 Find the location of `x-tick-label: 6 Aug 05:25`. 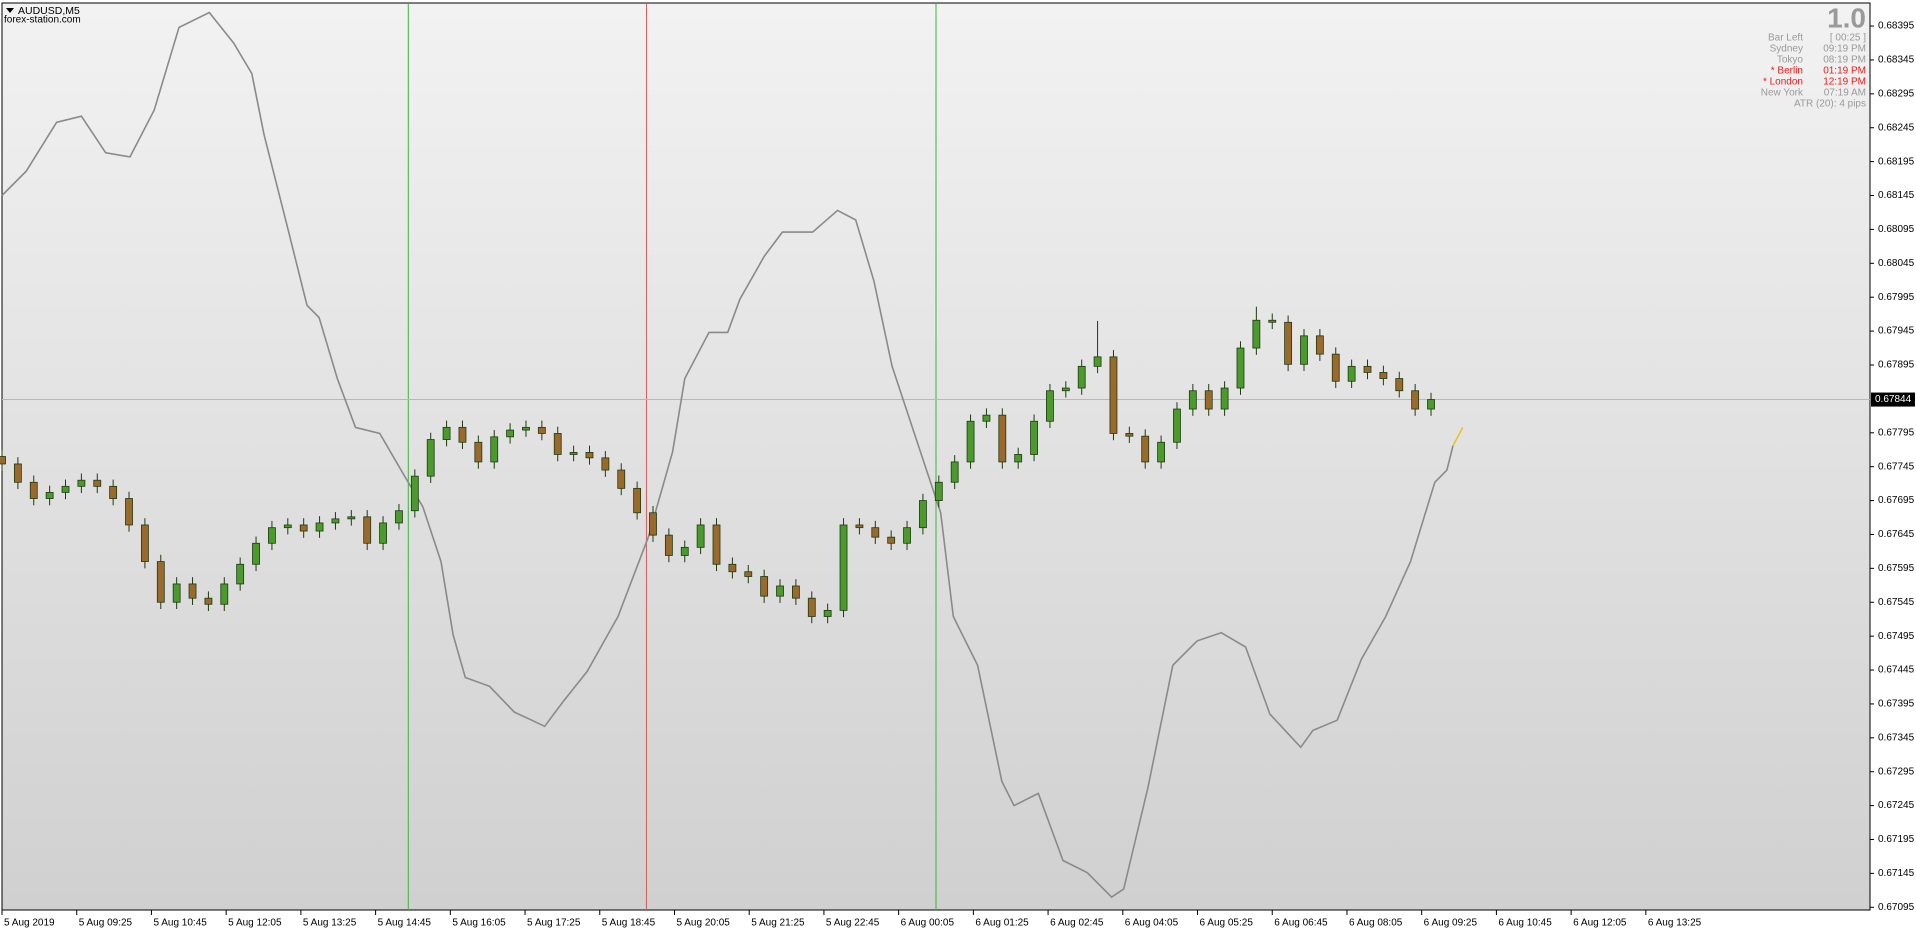

x-tick-label: 6 Aug 05:25 is located at coordinates (1227, 923).